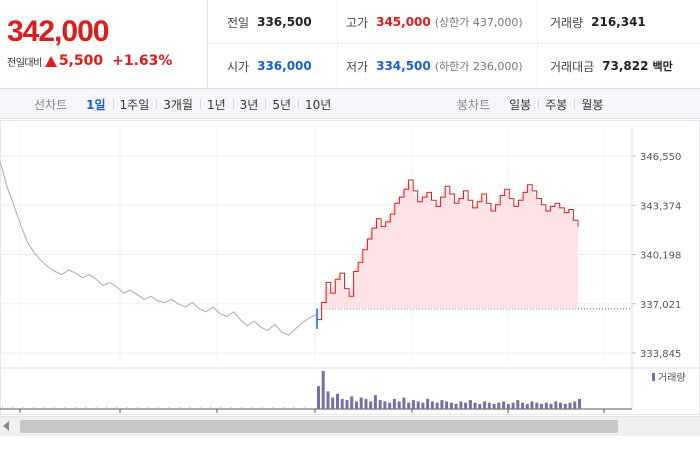 The height and width of the screenshot is (450, 700). What do you see at coordinates (50, 61) in the screenshot?
I see `up-triangle-icon` at bounding box center [50, 61].